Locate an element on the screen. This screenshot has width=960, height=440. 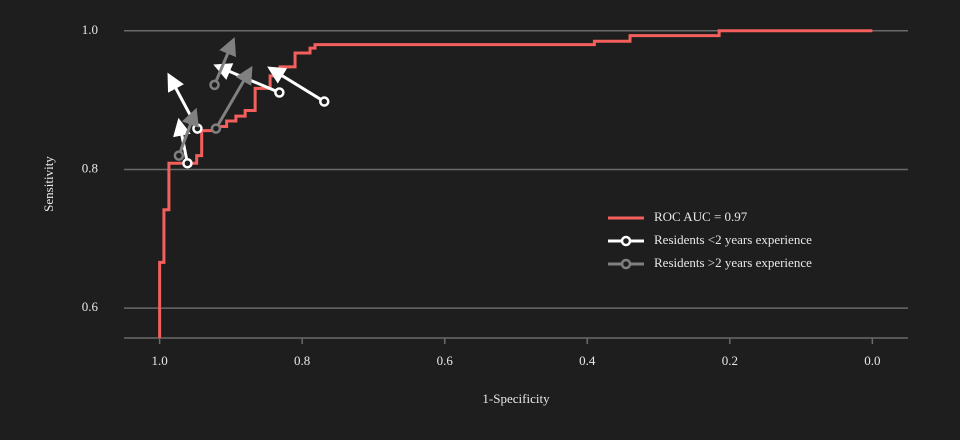
legend-label: Residents <2 years experience is located at coordinates (733, 239).